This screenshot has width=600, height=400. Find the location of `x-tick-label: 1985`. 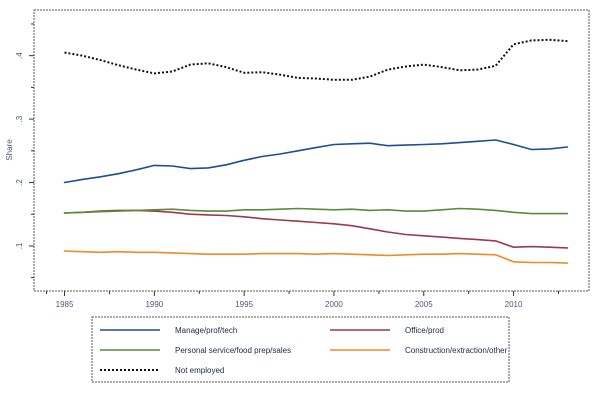

x-tick-label: 1985 is located at coordinates (65, 304).